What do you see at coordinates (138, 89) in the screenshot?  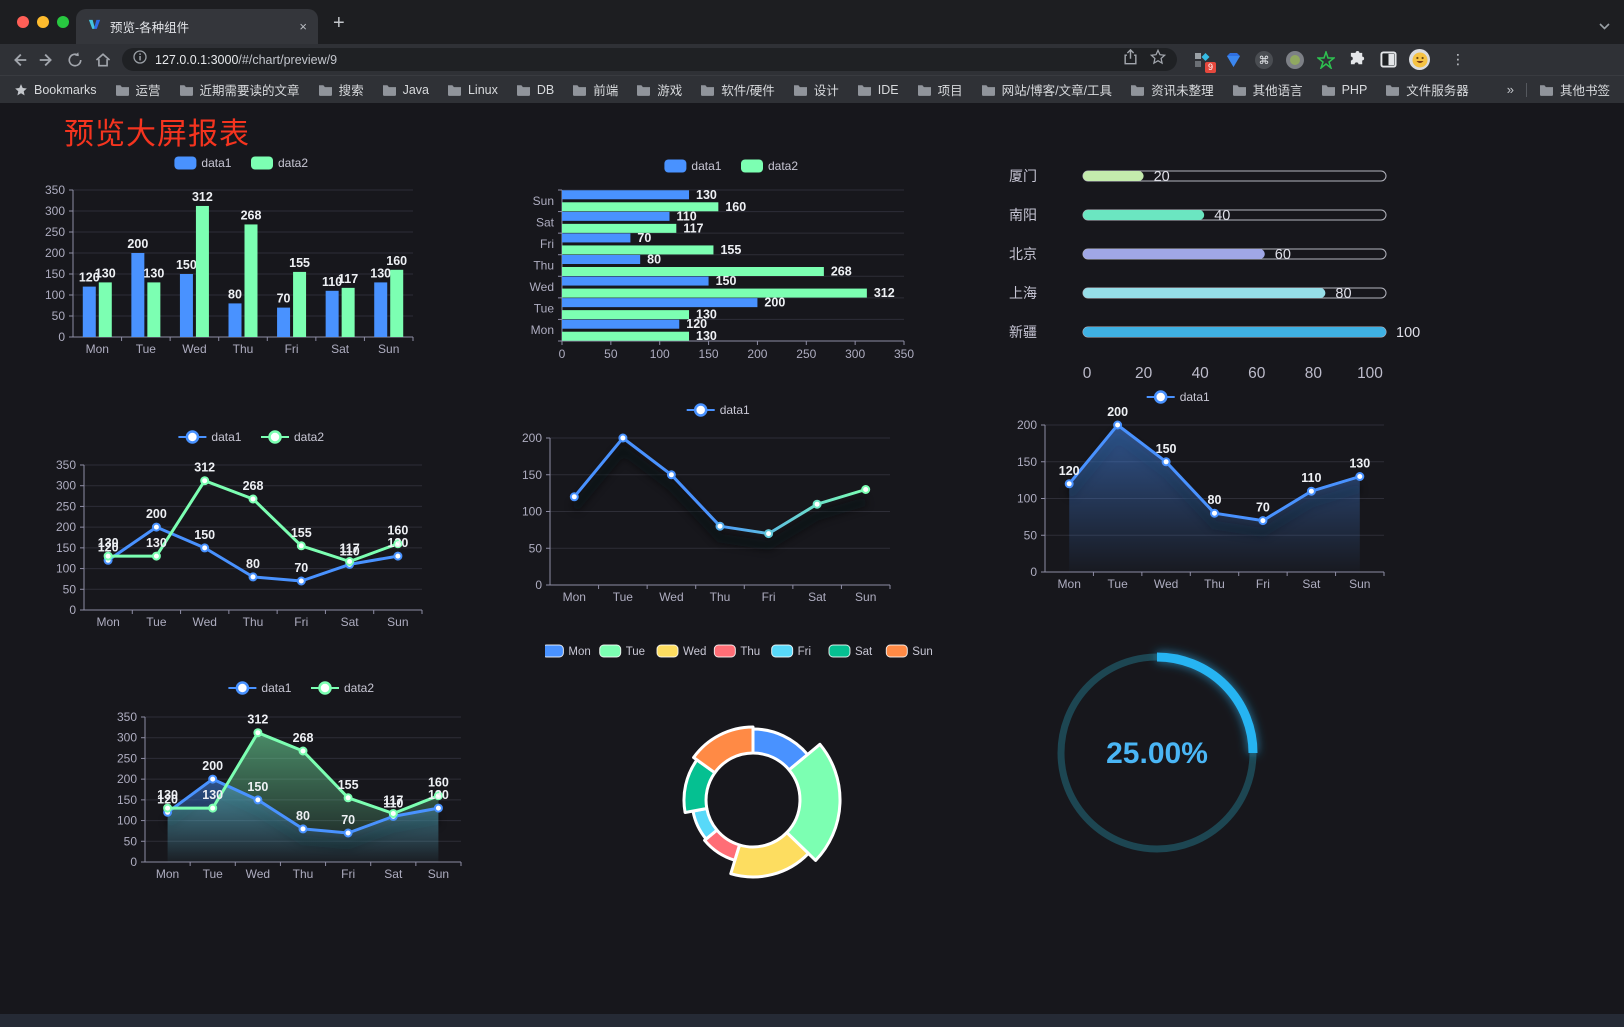 I see `bookmark-folder: 运营` at bounding box center [138, 89].